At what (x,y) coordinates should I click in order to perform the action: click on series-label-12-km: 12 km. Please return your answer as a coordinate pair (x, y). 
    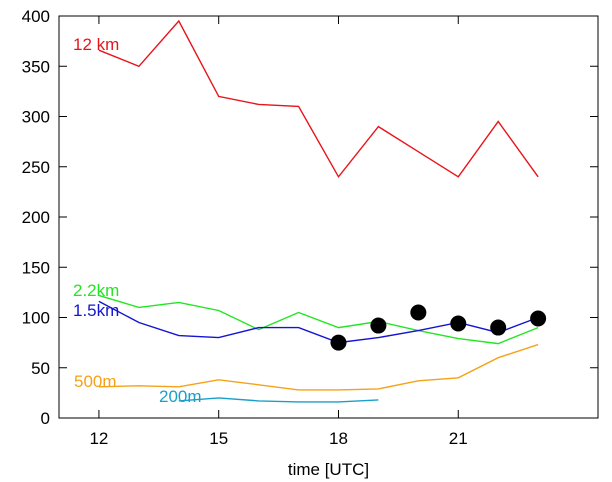
    Looking at the image, I should click on (96, 44).